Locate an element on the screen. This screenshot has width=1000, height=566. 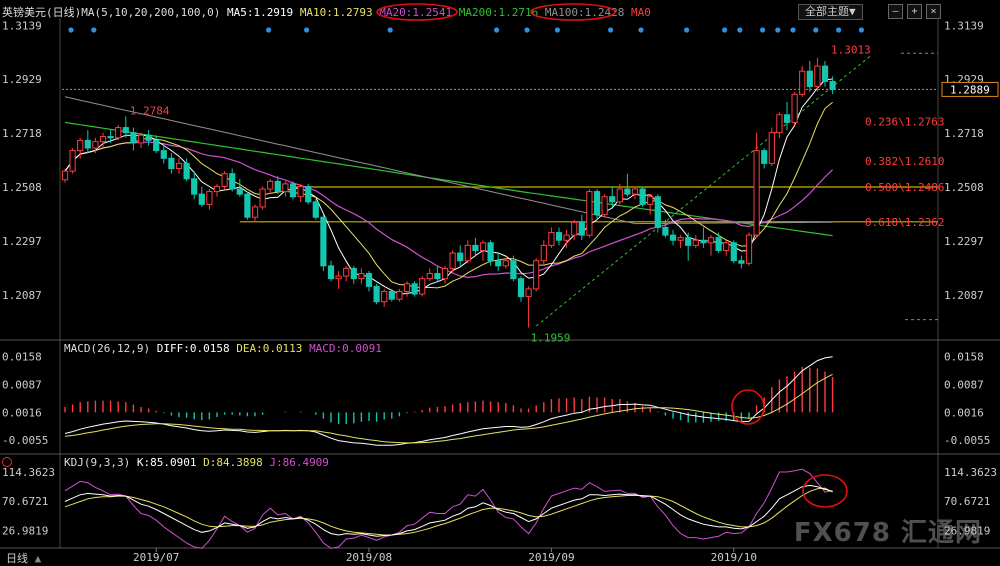
ma200-value: MA200:1.2716 is located at coordinates (498, 12).